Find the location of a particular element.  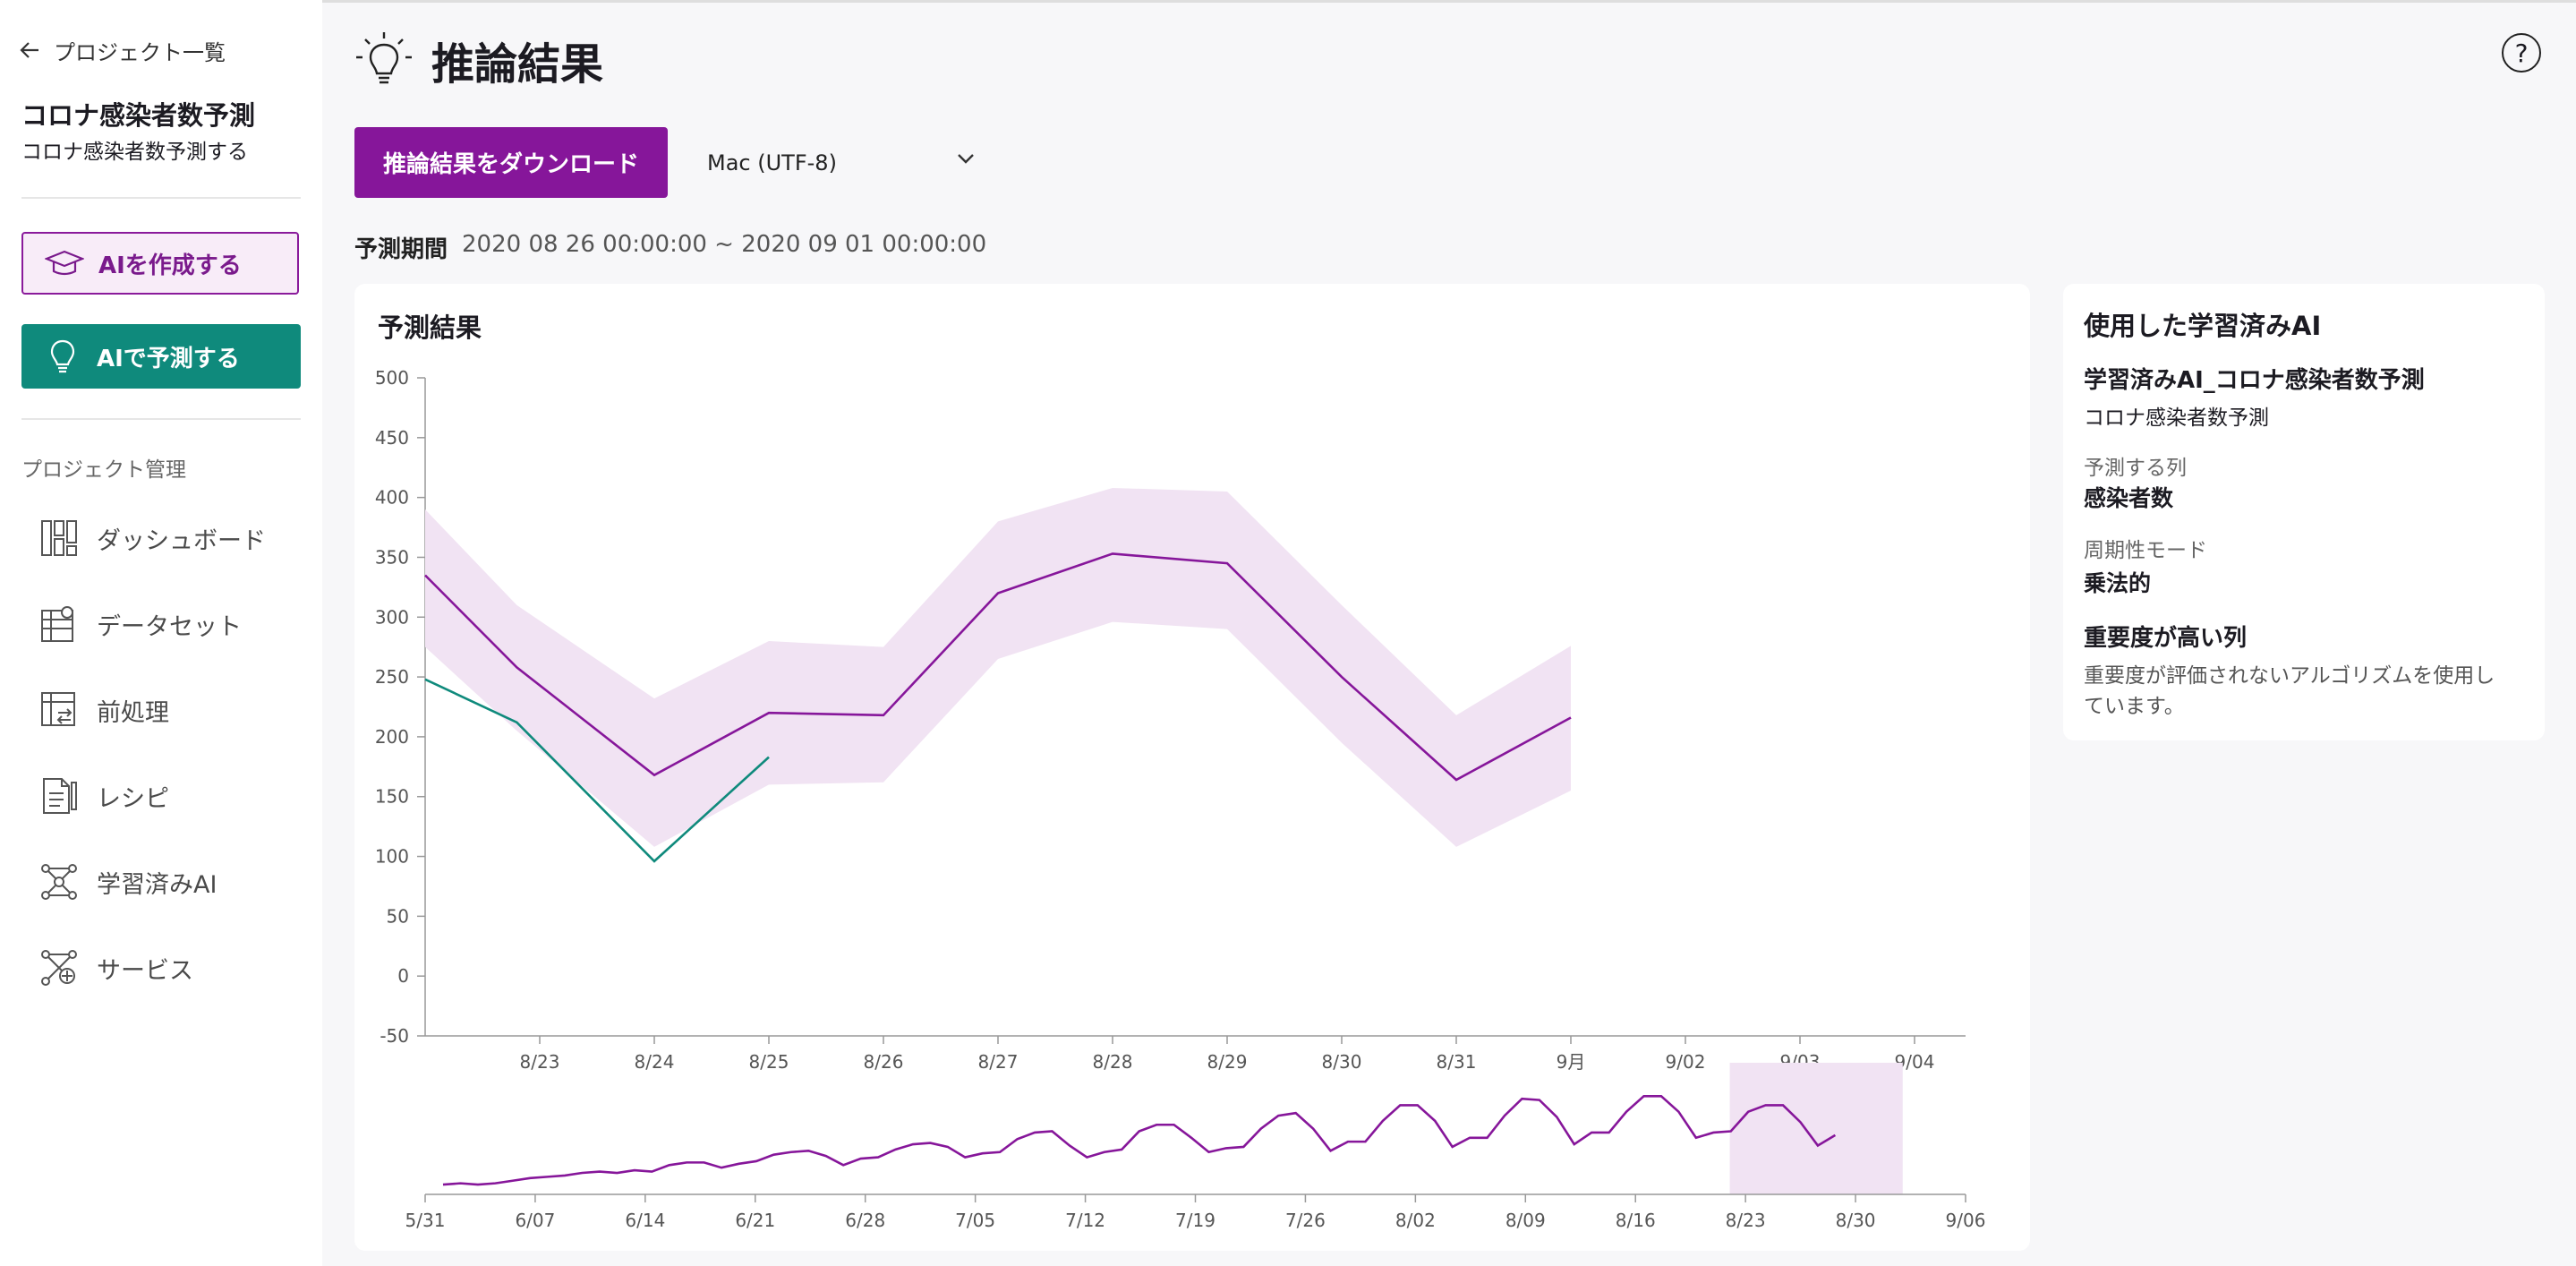

x-tick-label: 9/02 is located at coordinates (1686, 1062).